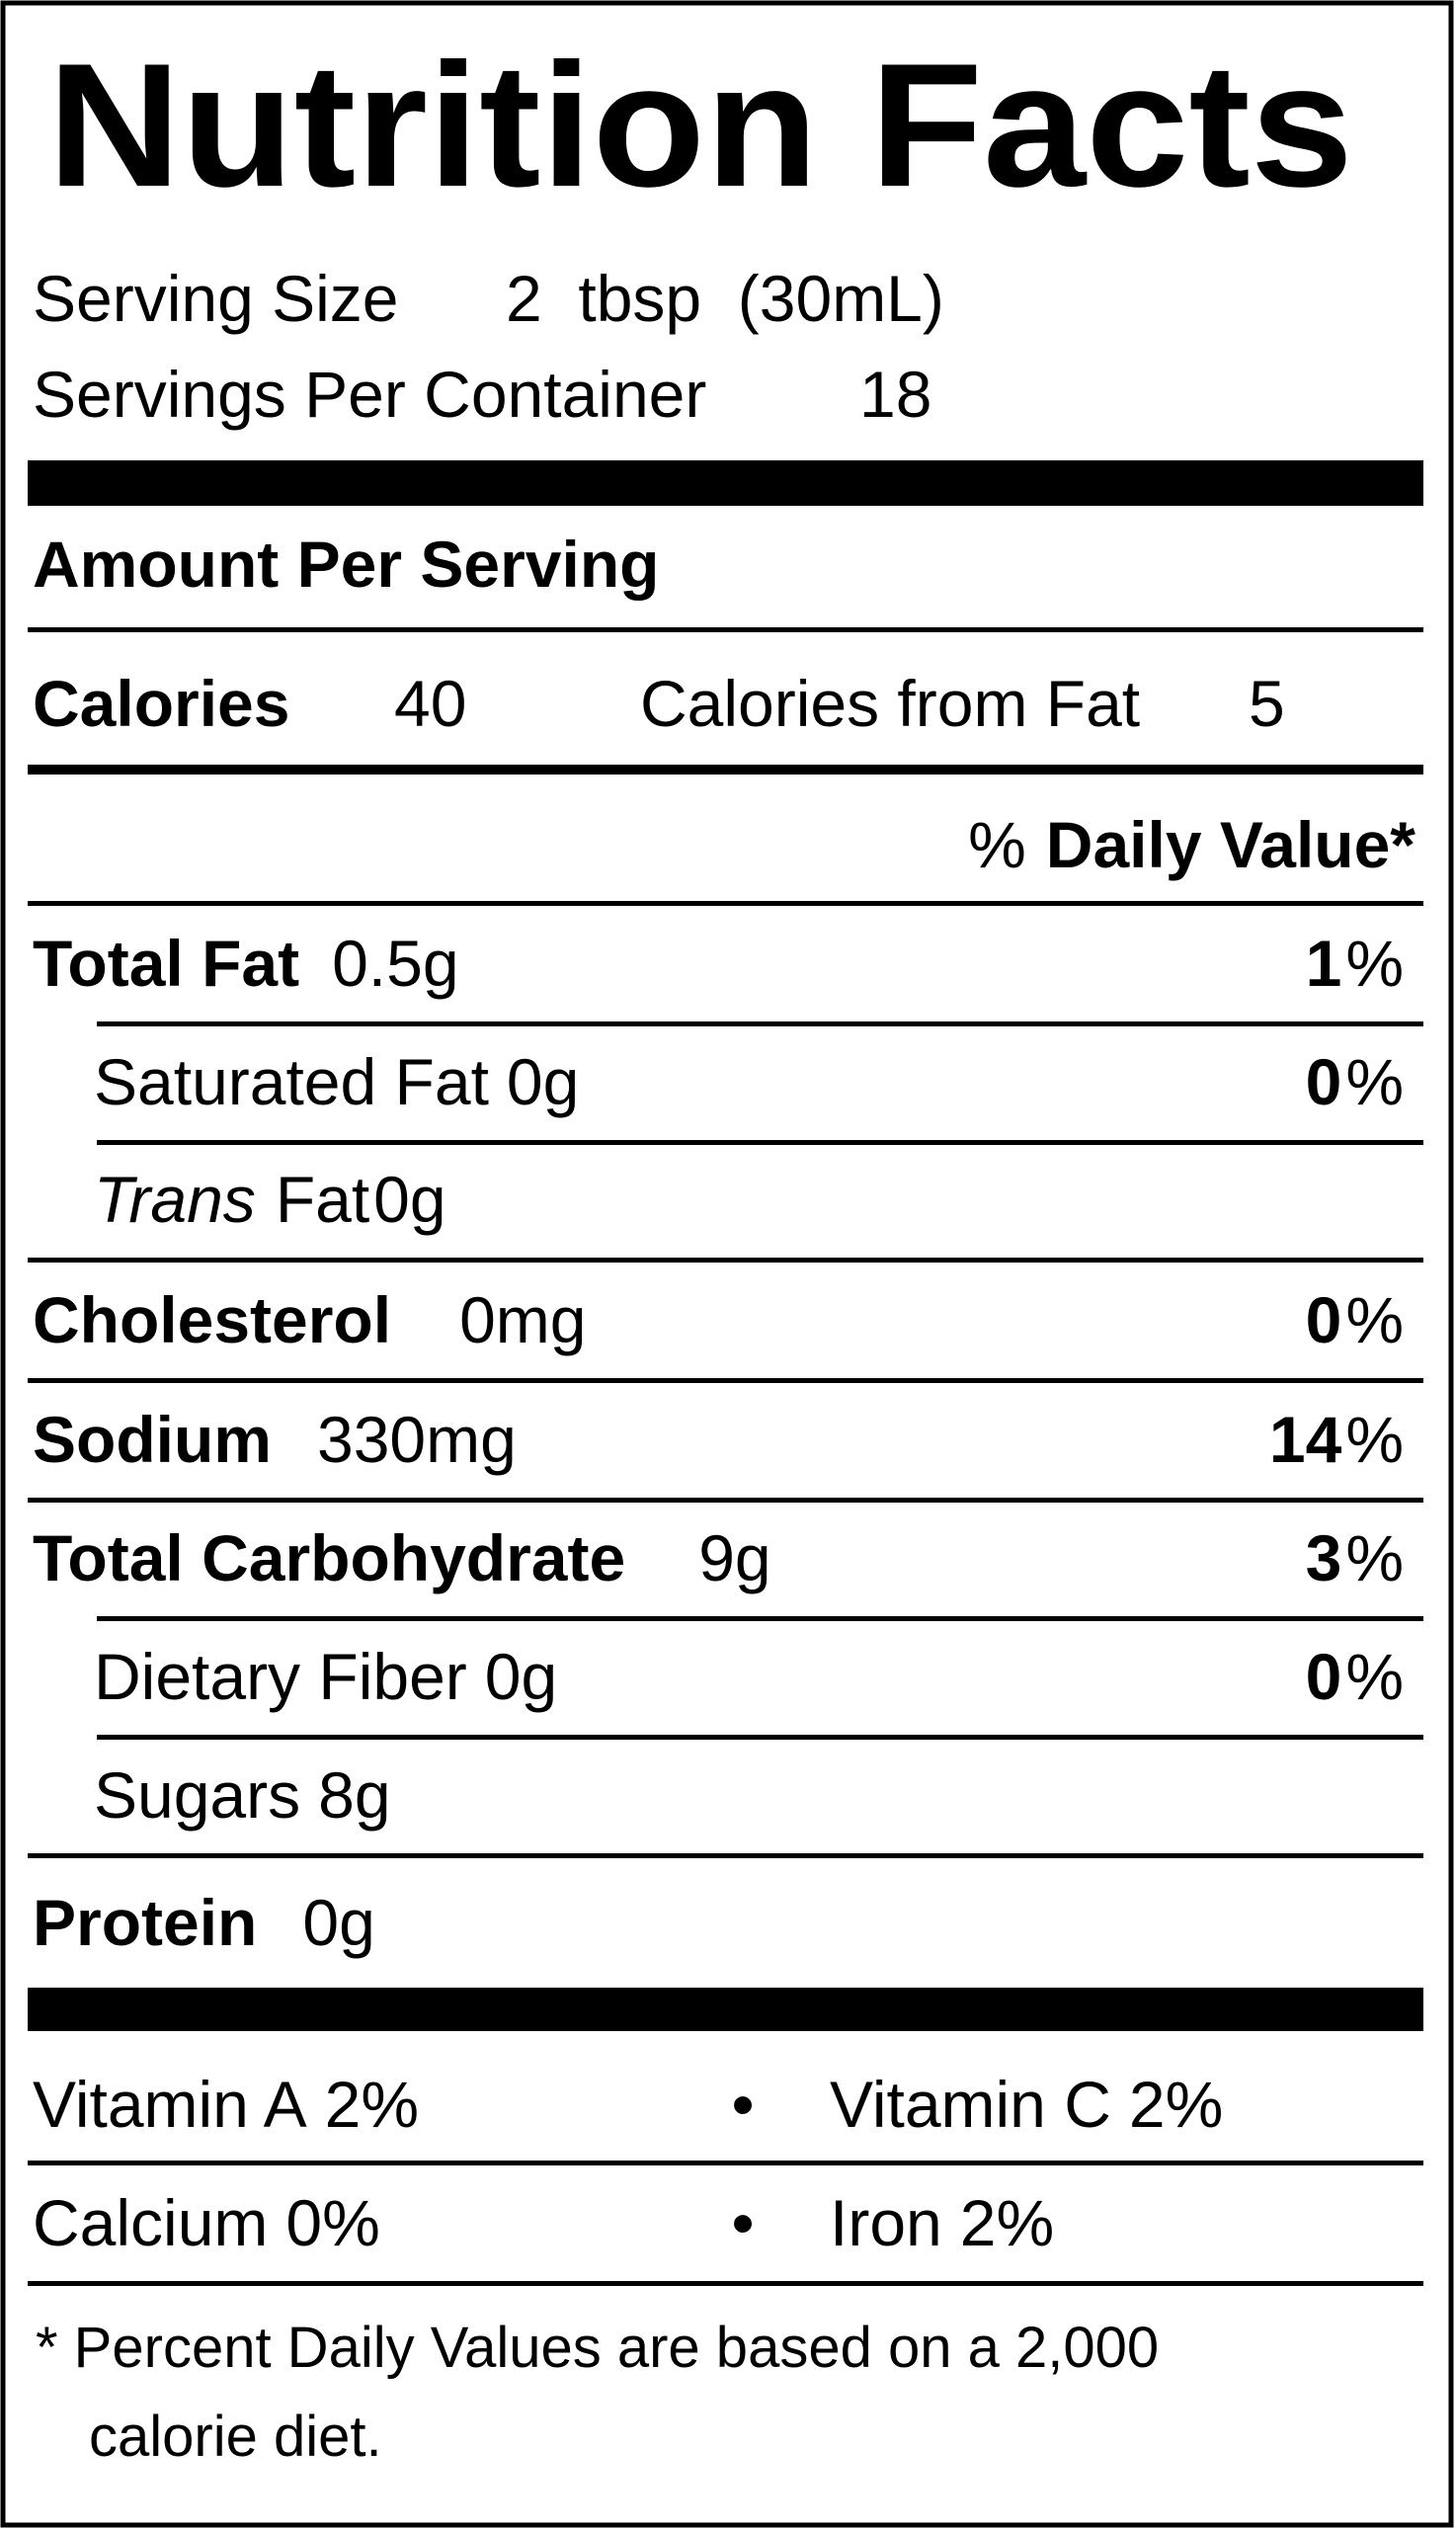 This screenshot has width=1456, height=2529. Describe the element at coordinates (354, 1795) in the screenshot. I see `nutrient-amount: 8g` at that location.